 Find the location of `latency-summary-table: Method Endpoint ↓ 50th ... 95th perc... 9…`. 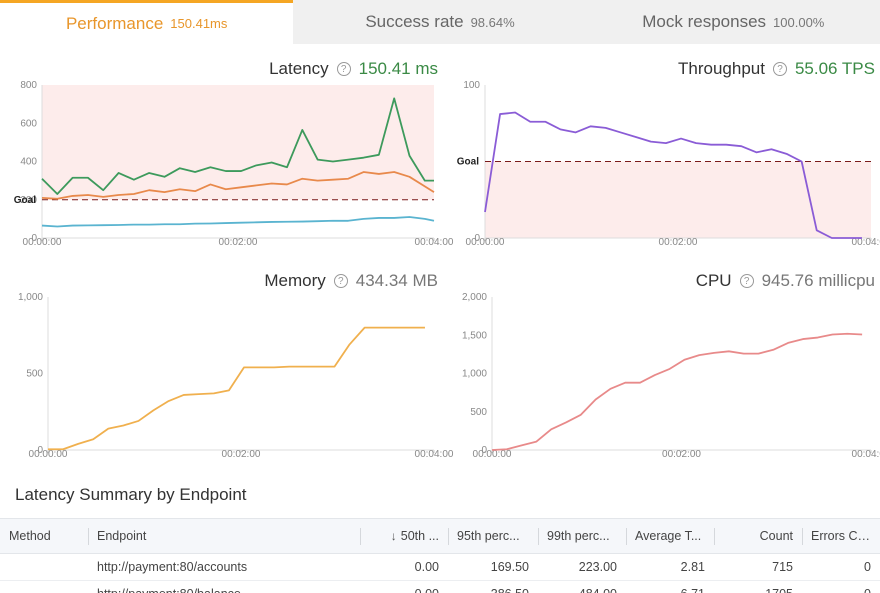

latency-summary-table: Method Endpoint ↓ 50th ... 95th perc... 9… is located at coordinates (440, 555).